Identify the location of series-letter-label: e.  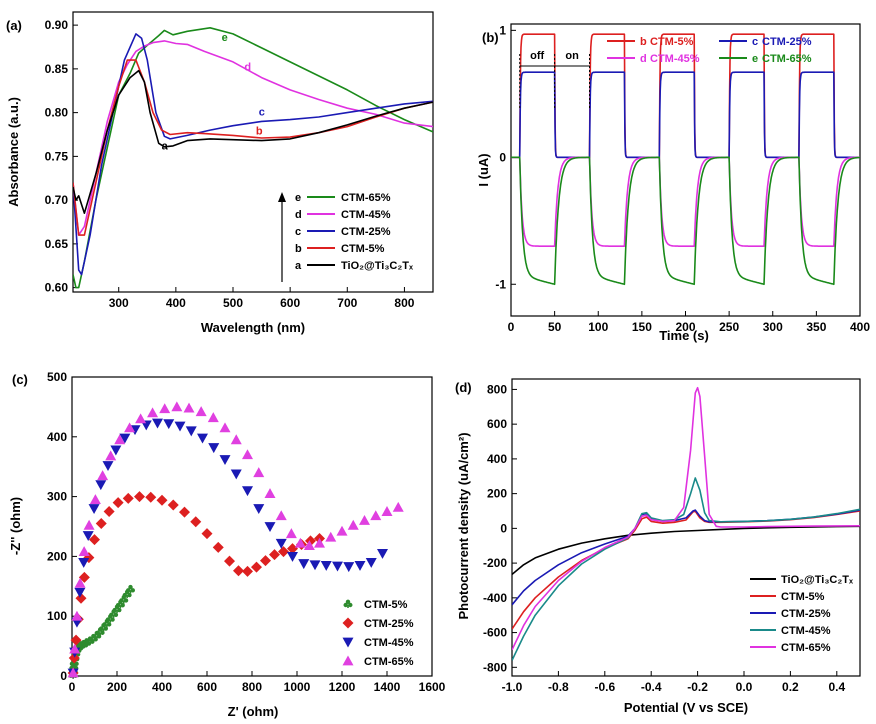
(225, 38).